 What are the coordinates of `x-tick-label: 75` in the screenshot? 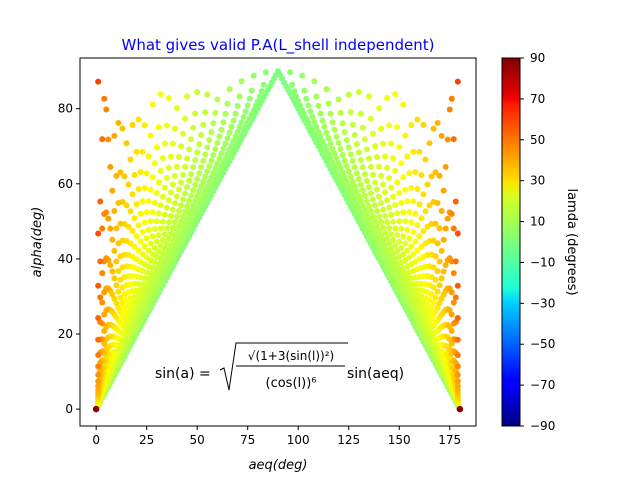 It's located at (247, 440).